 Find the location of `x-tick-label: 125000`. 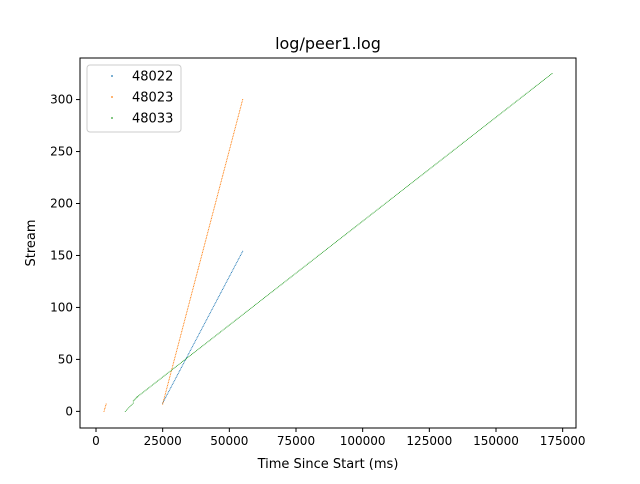

x-tick-label: 125000 is located at coordinates (429, 441).